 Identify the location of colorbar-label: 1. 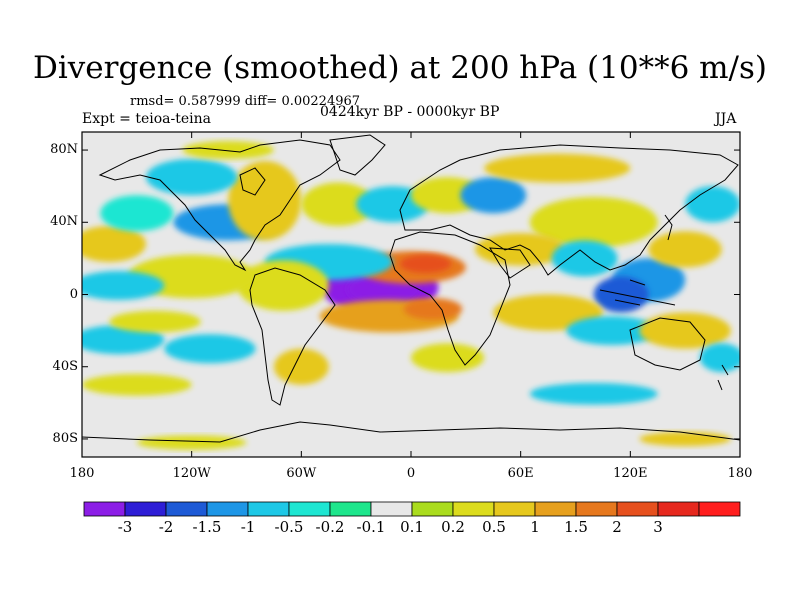
(535, 527).